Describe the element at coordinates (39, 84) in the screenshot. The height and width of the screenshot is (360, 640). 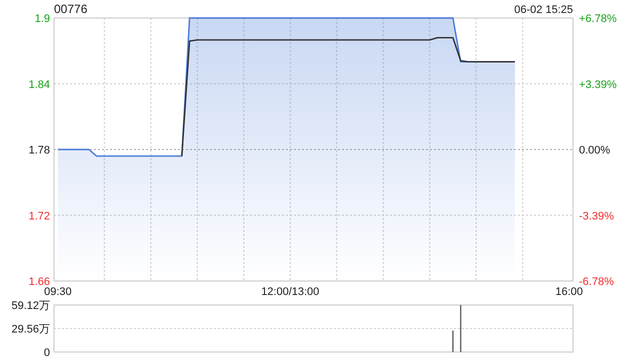
I see `y-tick-label: 1.84` at that location.